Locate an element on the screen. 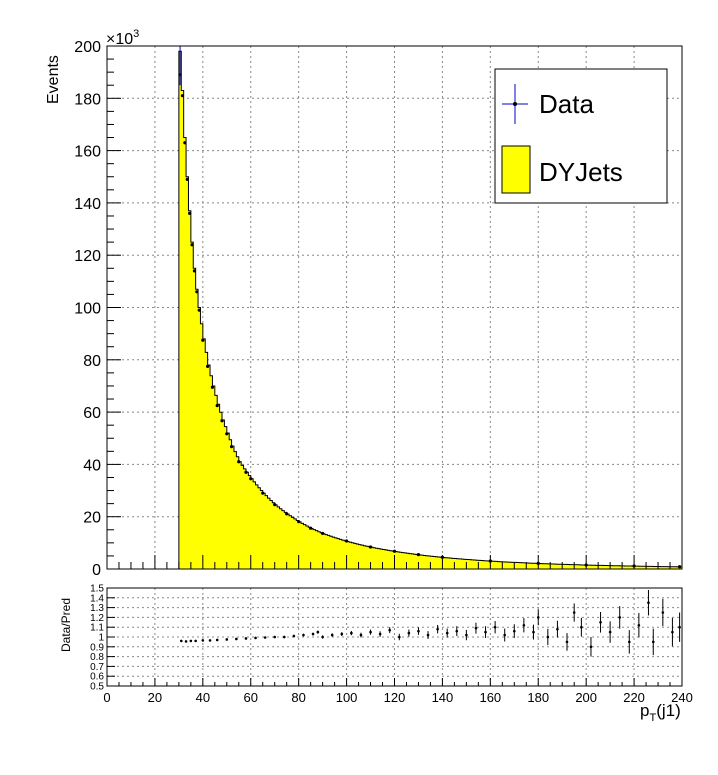  x-tick-label: 120 is located at coordinates (395, 697).